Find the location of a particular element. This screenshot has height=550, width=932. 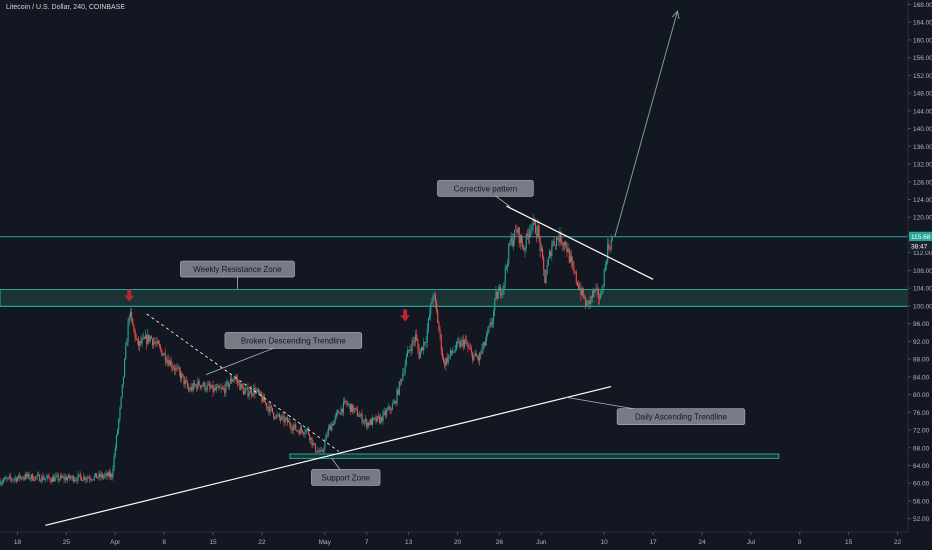

callout-label: Corrective pattern is located at coordinates (486, 188).